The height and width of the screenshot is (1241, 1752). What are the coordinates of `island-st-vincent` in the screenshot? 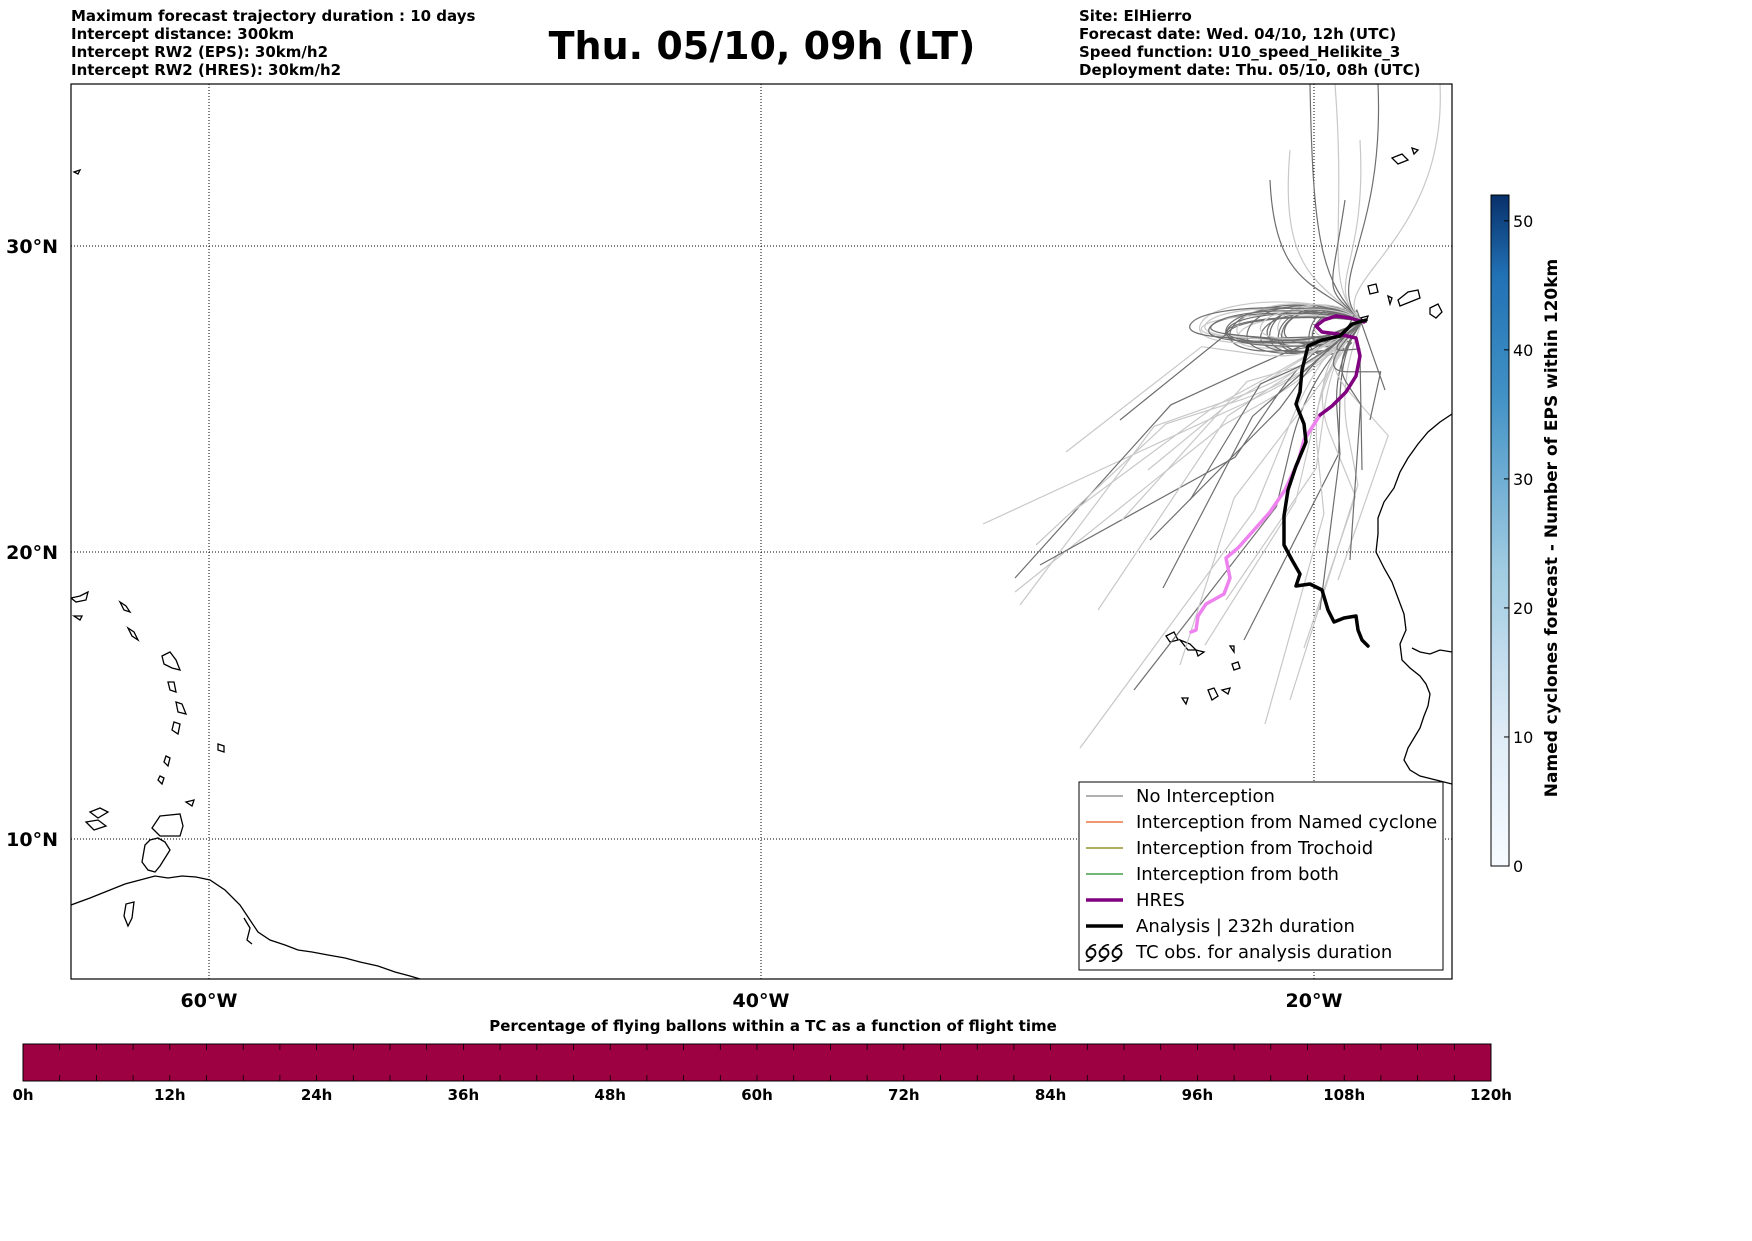 It's located at (167, 761).